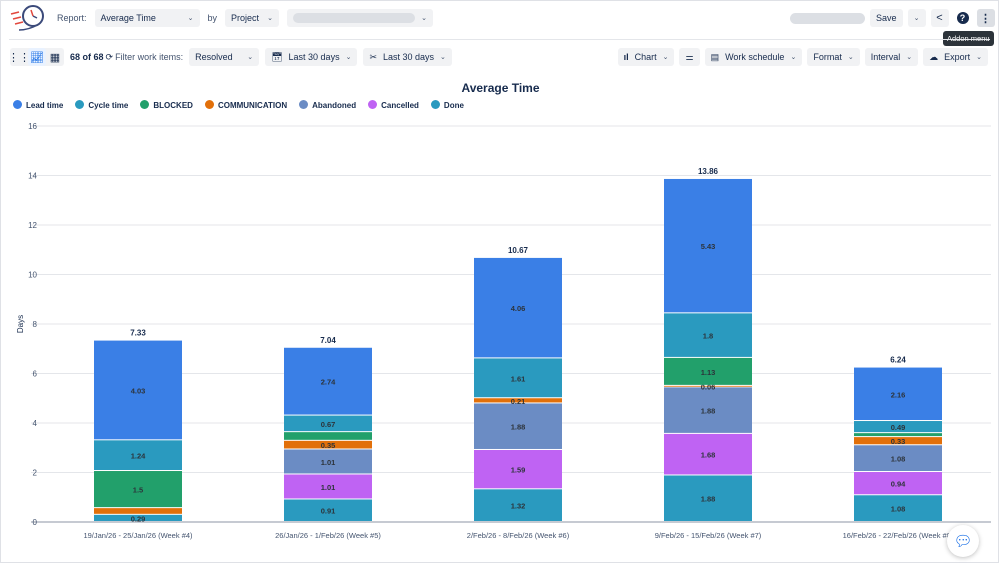 The width and height of the screenshot is (999, 564). Describe the element at coordinates (28, 18) in the screenshot. I see `app-logo` at that location.